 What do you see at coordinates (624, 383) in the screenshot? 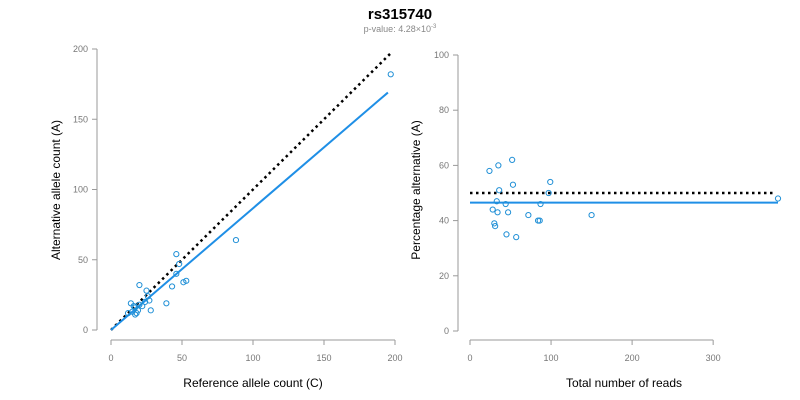
I see `x-axis-title: Total number of reads` at bounding box center [624, 383].